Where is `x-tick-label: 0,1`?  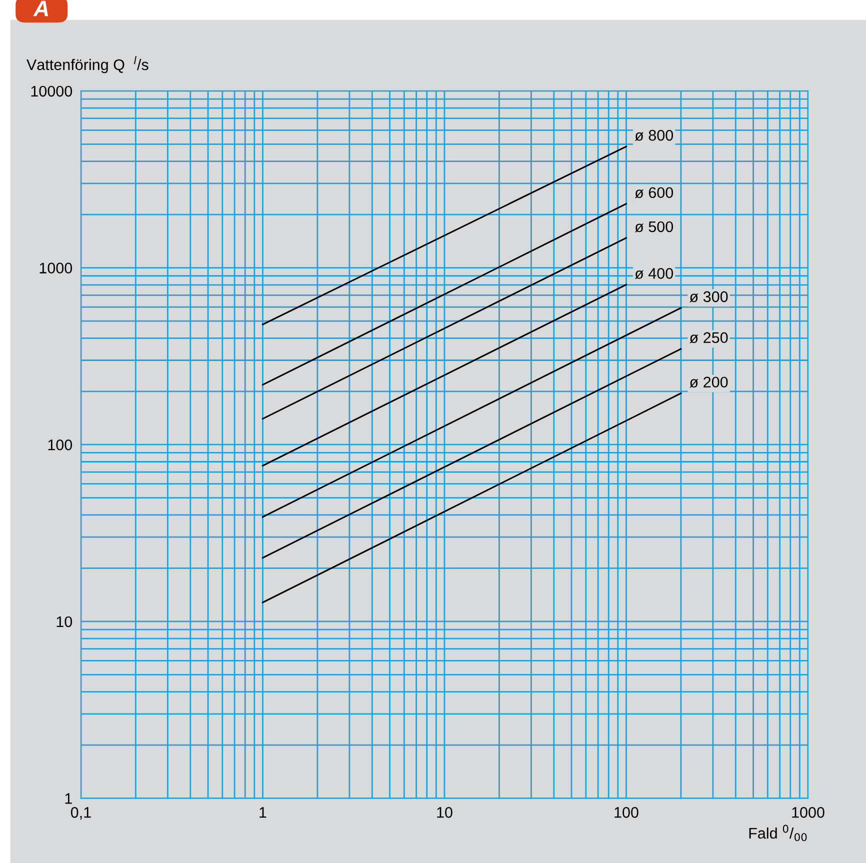 x-tick-label: 0,1 is located at coordinates (80, 813).